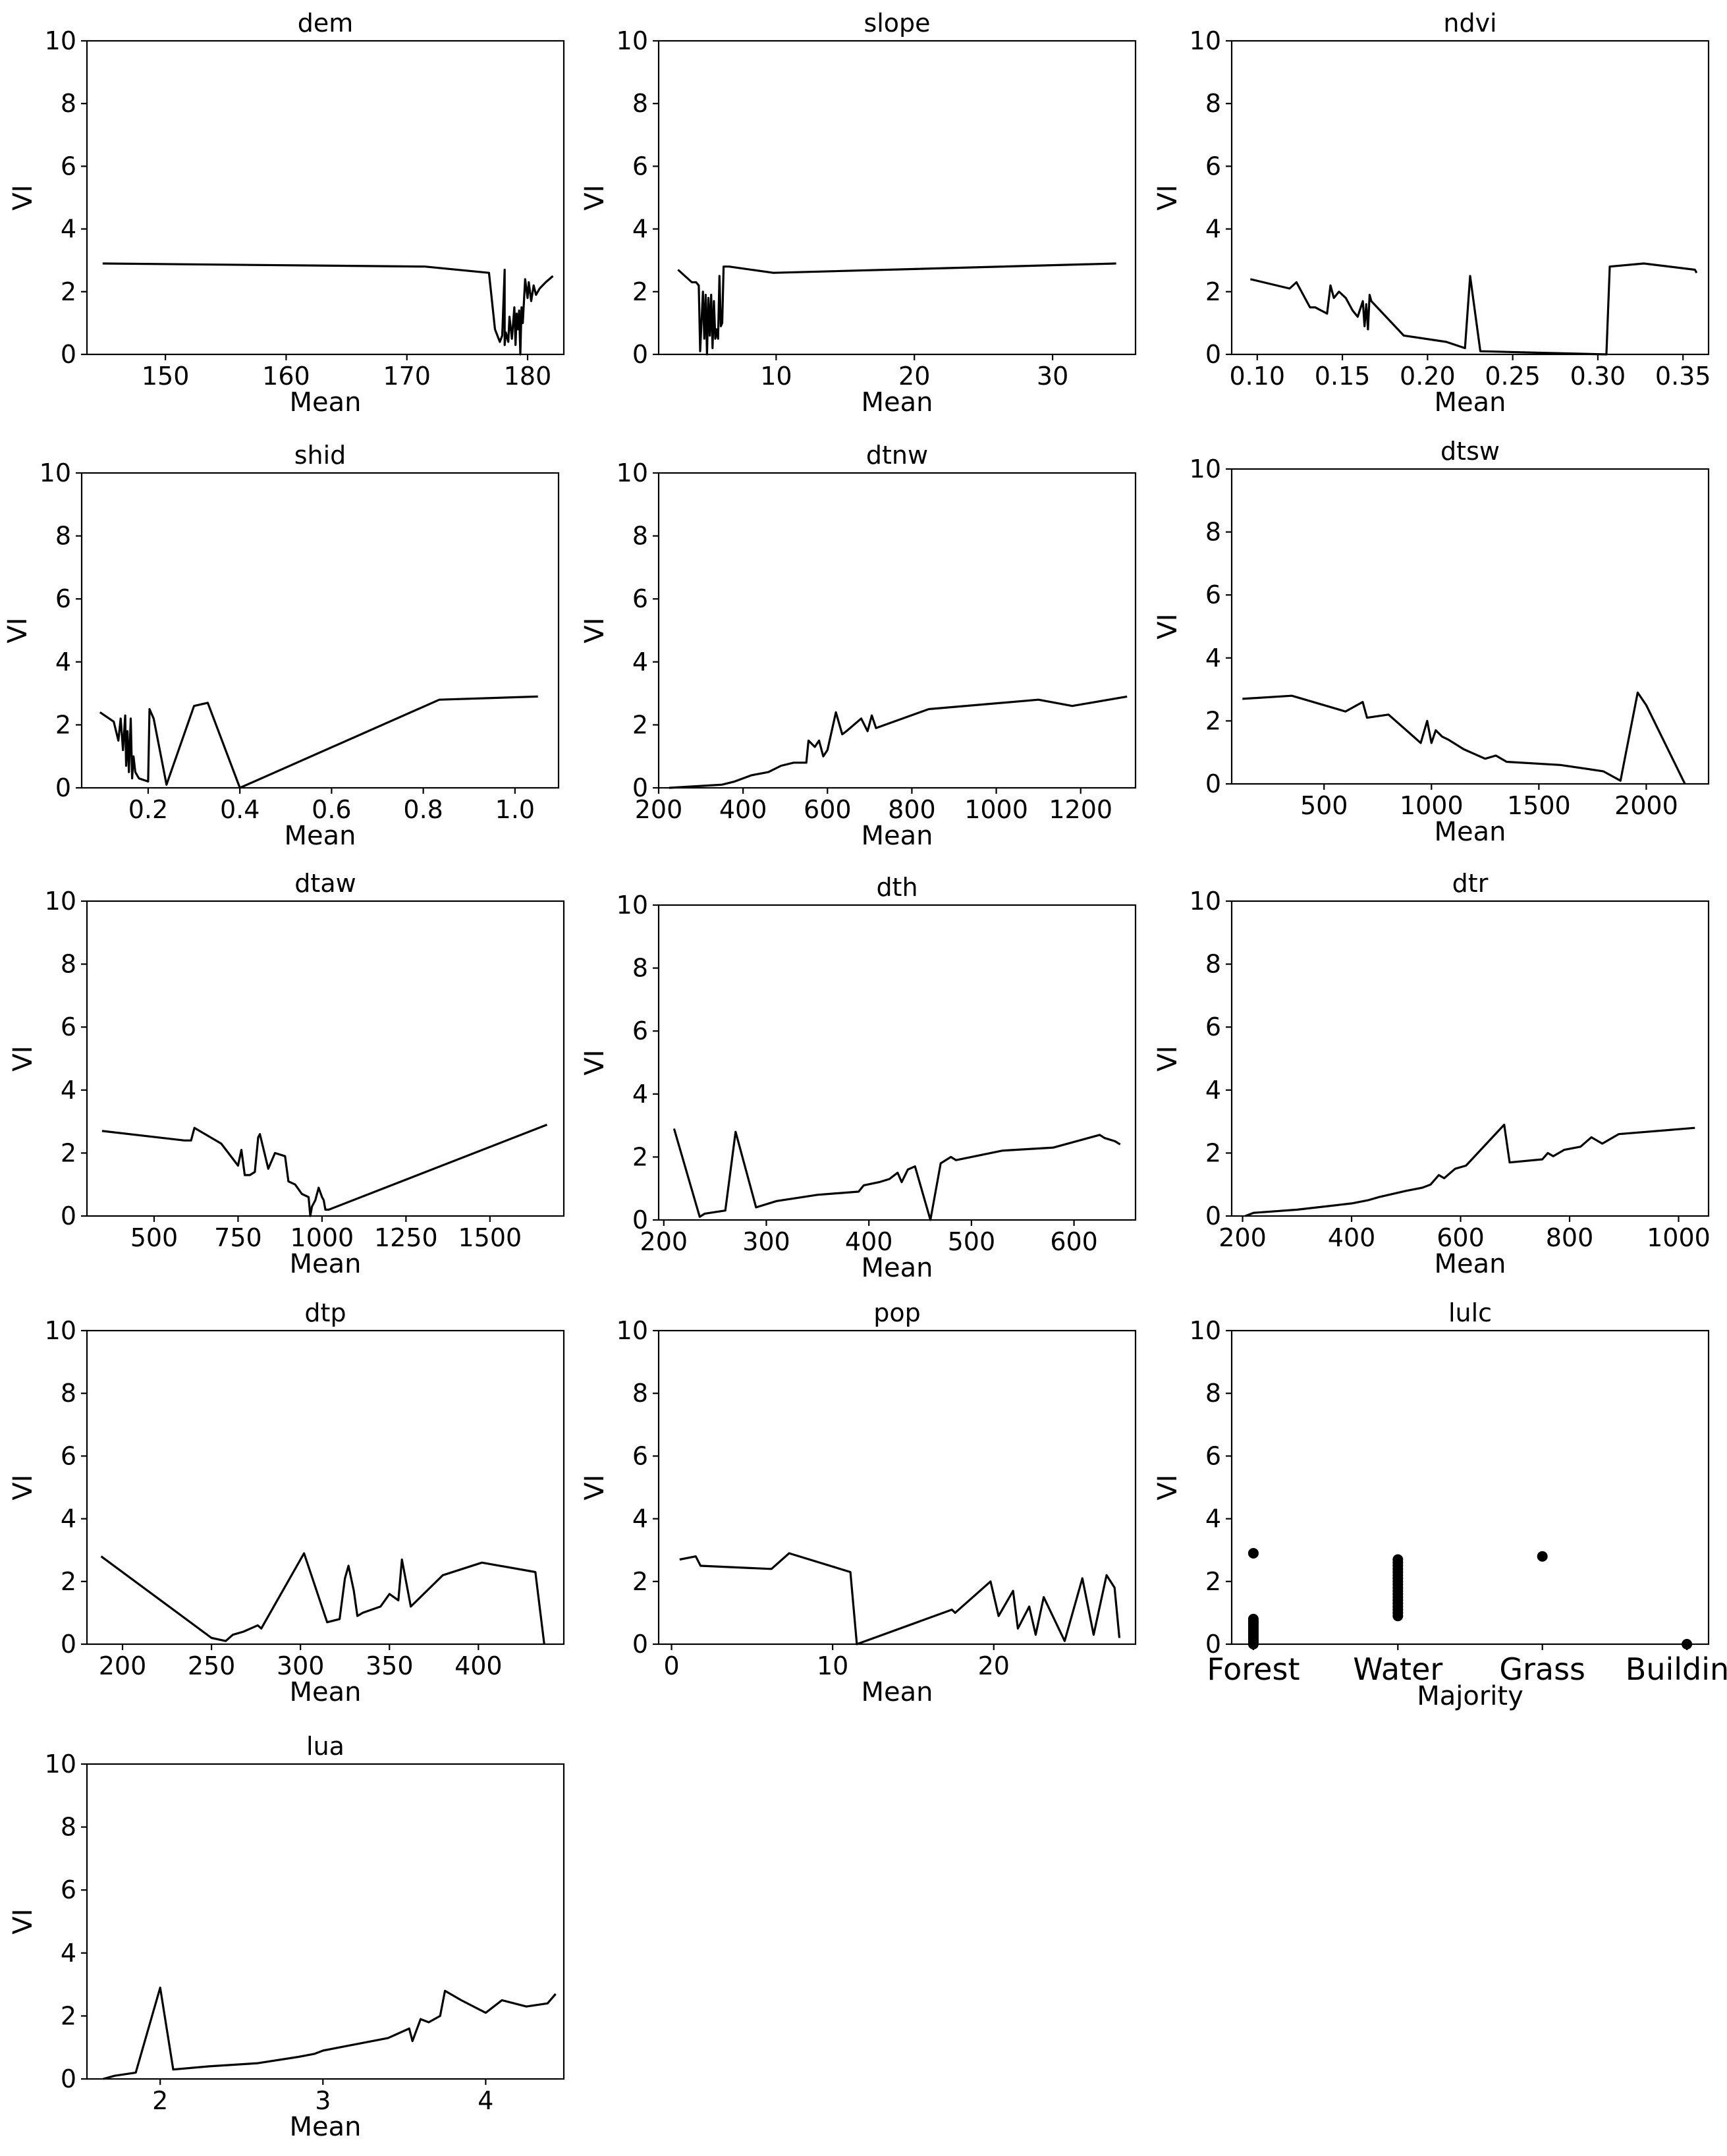 The height and width of the screenshot is (2156, 1727). What do you see at coordinates (776, 376) in the screenshot?
I see `x-tick-label: 10` at bounding box center [776, 376].